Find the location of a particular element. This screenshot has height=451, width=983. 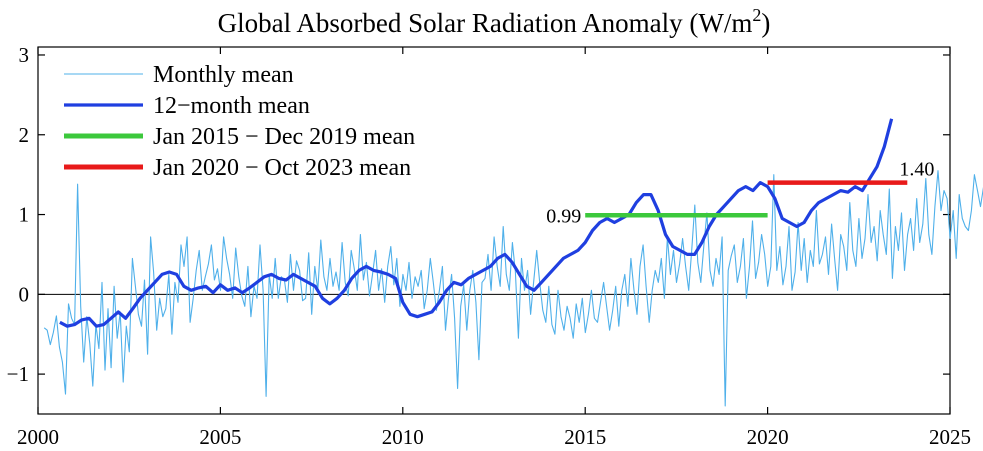

x-tick-label: 2015 is located at coordinates (585, 437).